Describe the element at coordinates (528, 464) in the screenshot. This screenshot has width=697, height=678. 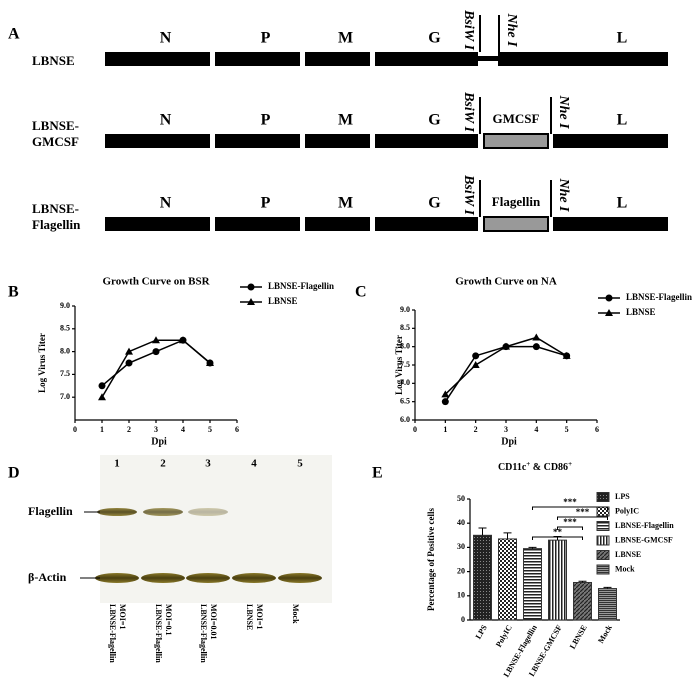
I see `title-part: +` at that location.